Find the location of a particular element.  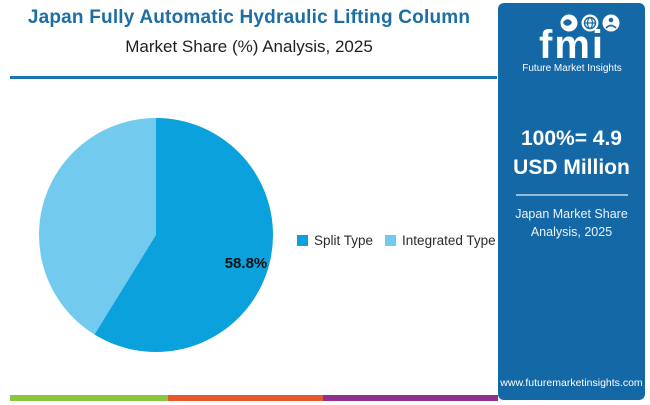

legend-swatch-integrated-type is located at coordinates (391, 240).